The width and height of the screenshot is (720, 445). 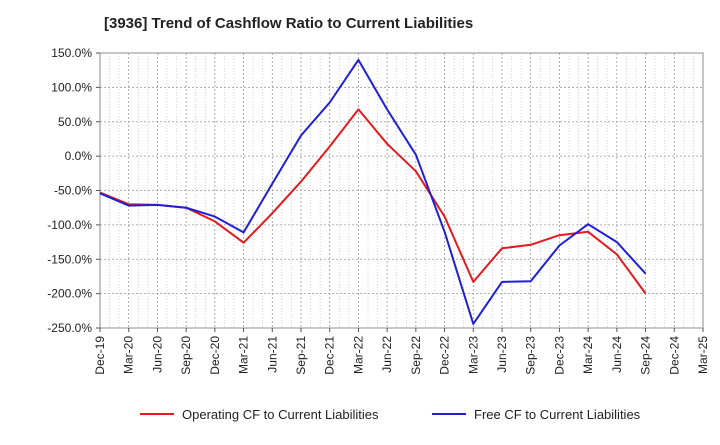 What do you see at coordinates (129, 355) in the screenshot?
I see `x-tick-label: Mar-20` at bounding box center [129, 355].